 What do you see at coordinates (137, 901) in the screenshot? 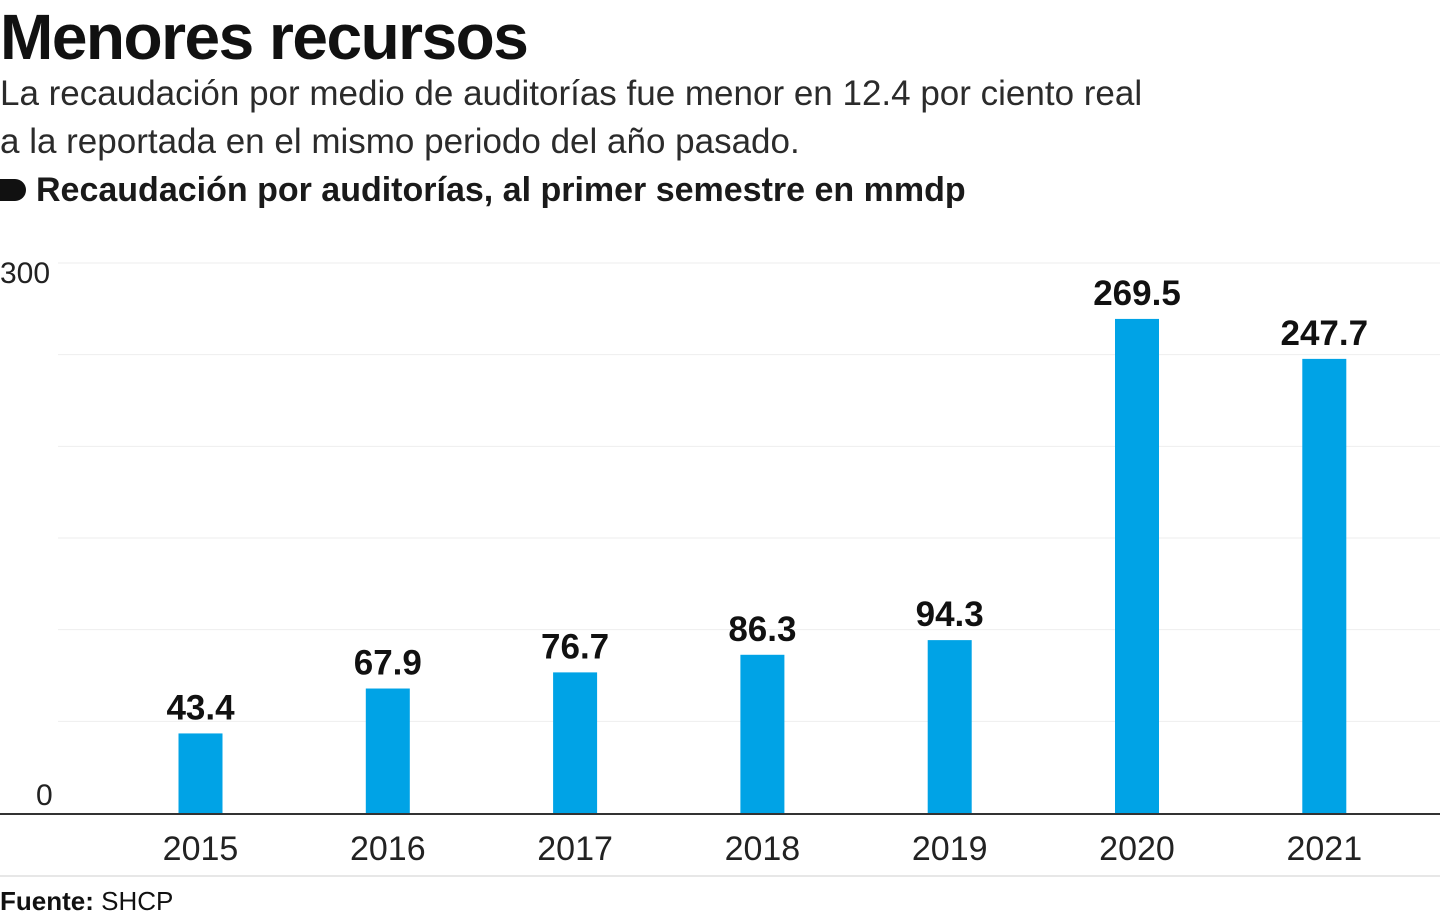
I see `source-value: SHCP` at bounding box center [137, 901].